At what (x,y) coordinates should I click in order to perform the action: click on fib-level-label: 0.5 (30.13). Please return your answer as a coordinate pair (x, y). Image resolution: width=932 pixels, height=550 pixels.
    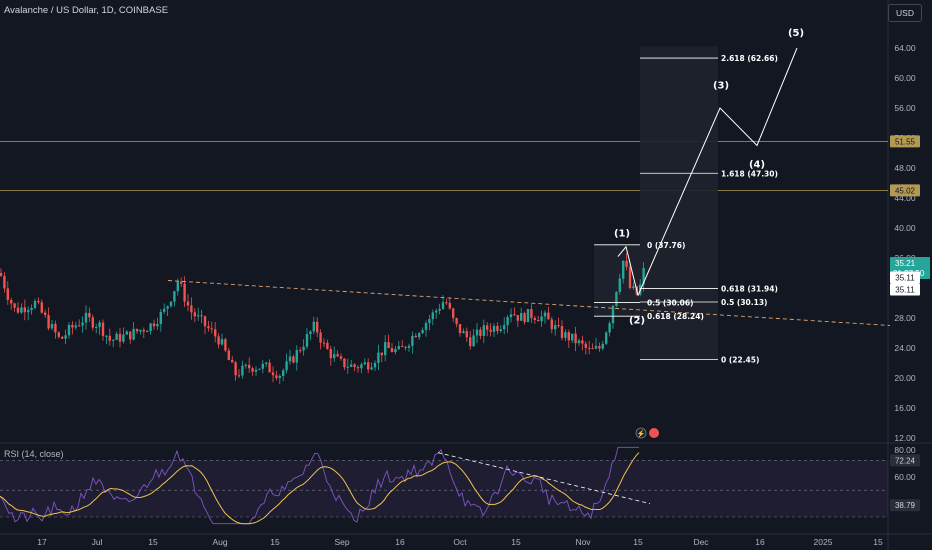
    Looking at the image, I should click on (744, 302).